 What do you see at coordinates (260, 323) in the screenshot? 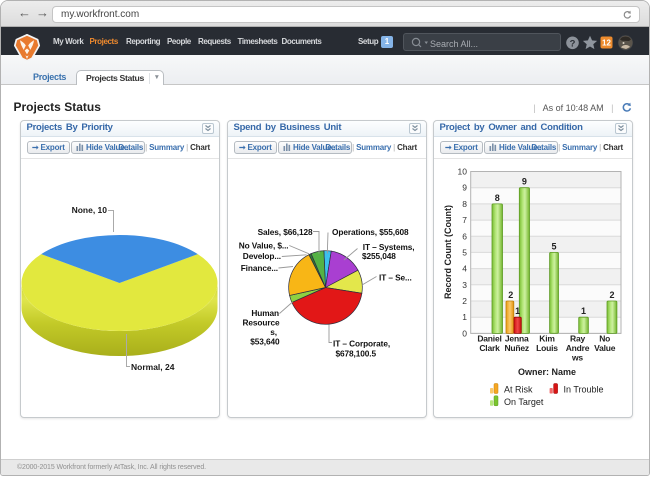
I see `svg-text: Resource` at bounding box center [260, 323].